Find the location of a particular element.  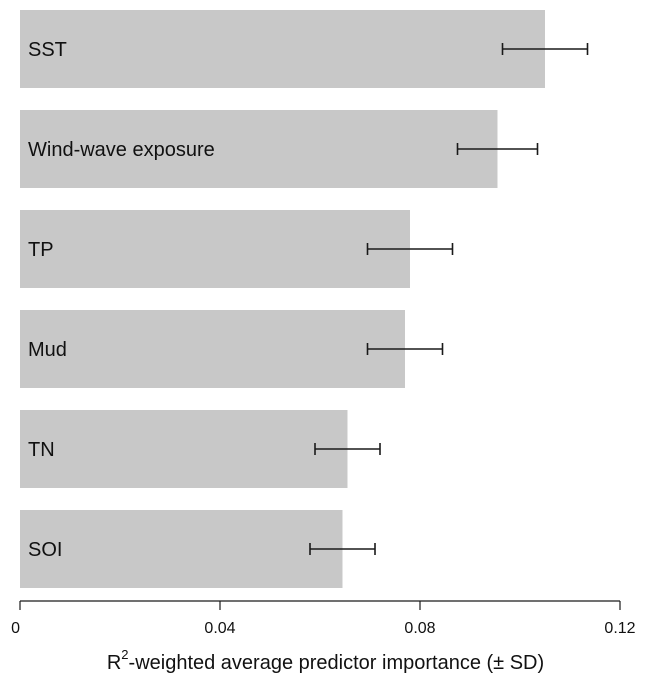

error-bar-wind-wave-exposure is located at coordinates (497, 149).